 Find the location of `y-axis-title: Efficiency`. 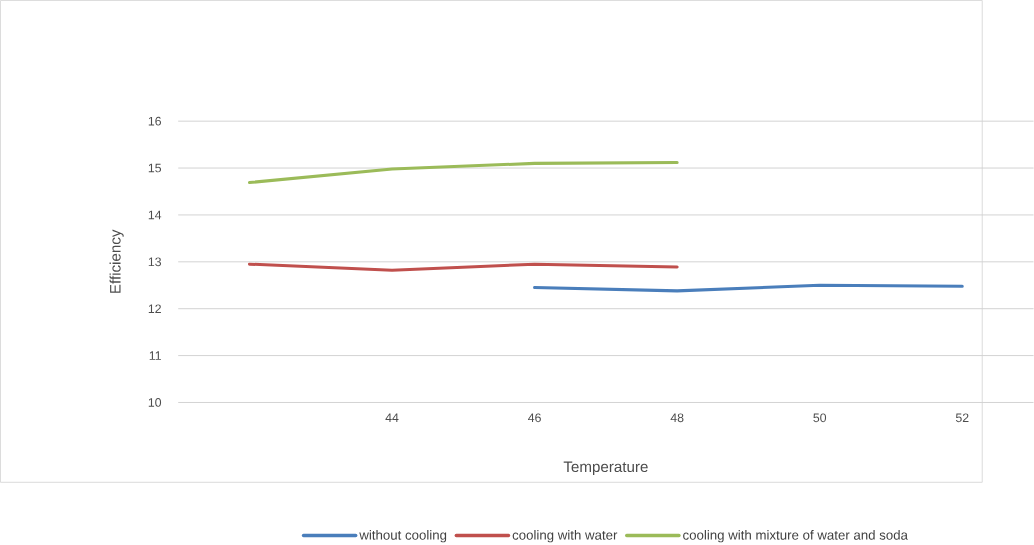

y-axis-title: Efficiency is located at coordinates (116, 261).